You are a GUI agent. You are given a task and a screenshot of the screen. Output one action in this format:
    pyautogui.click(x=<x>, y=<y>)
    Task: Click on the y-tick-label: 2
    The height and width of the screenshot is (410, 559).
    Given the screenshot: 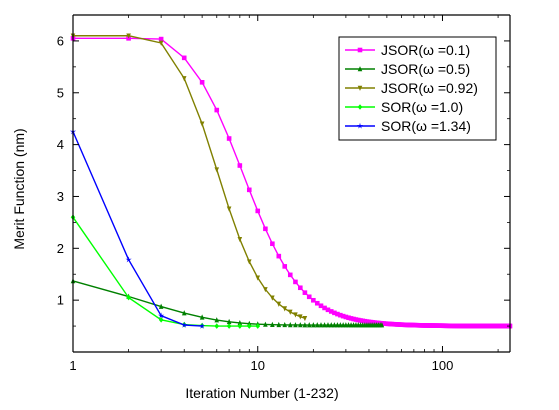 What is the action you would take?
    pyautogui.click(x=60, y=248)
    